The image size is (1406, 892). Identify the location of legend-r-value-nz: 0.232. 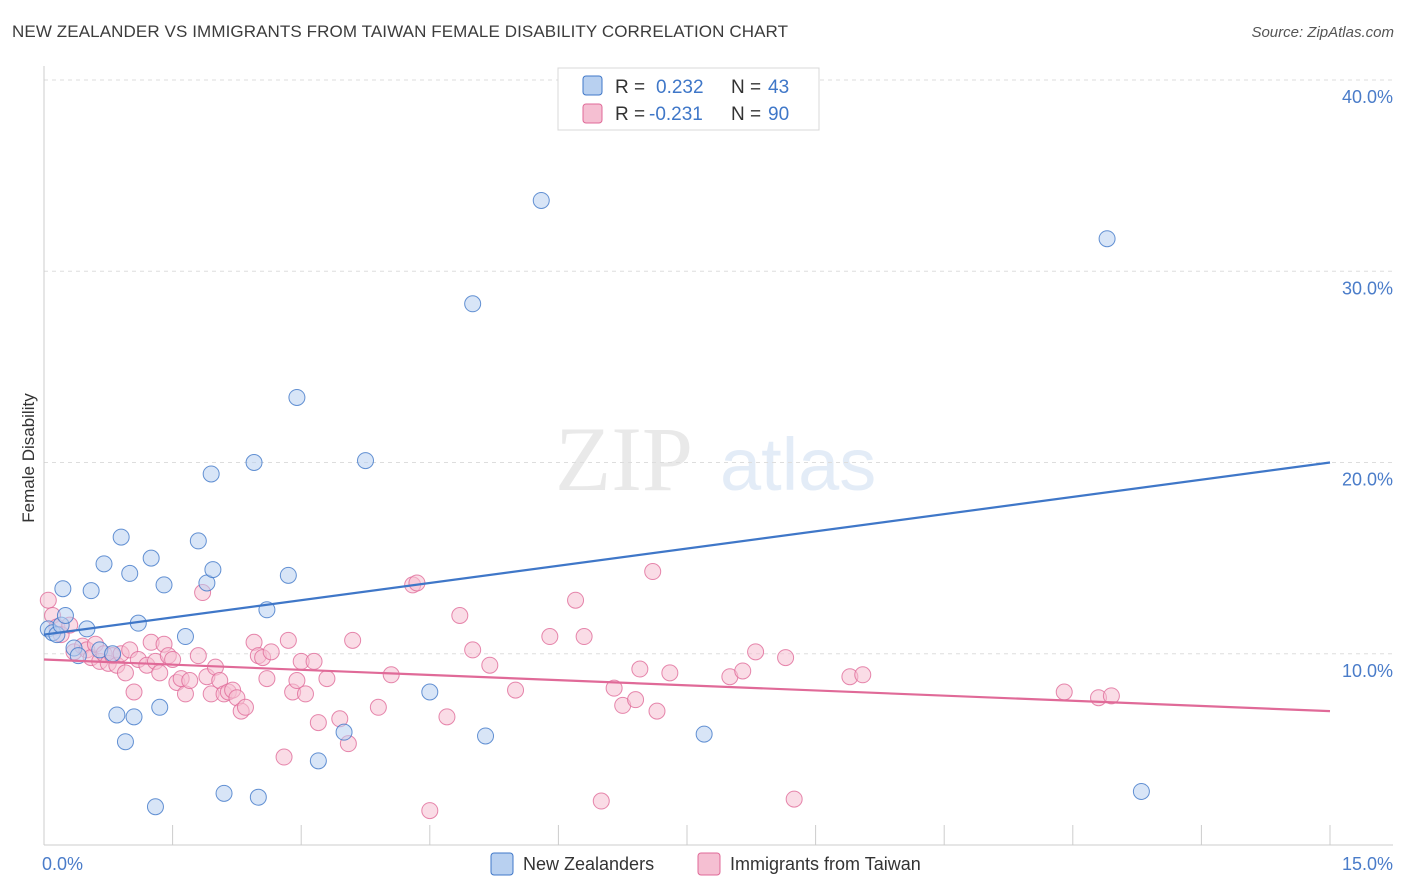
(680, 87).